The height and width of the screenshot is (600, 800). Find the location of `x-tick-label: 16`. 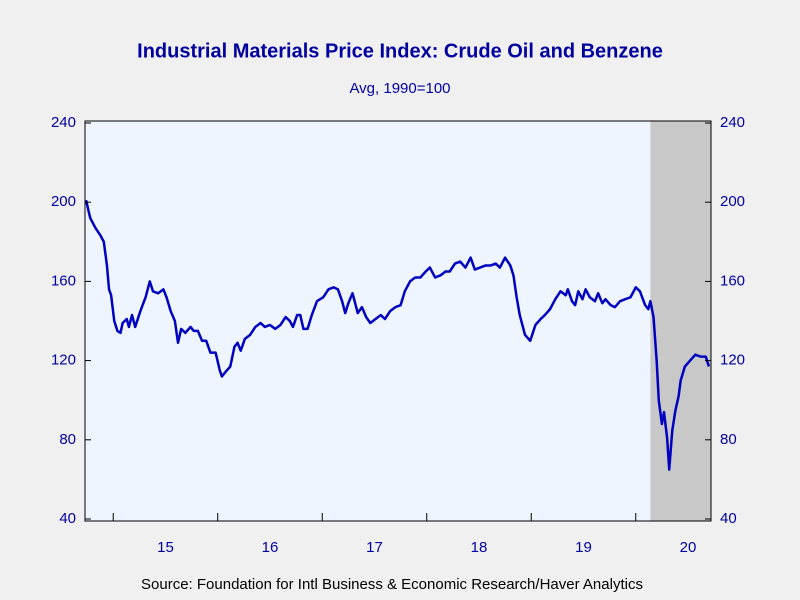

x-tick-label: 16 is located at coordinates (270, 547).